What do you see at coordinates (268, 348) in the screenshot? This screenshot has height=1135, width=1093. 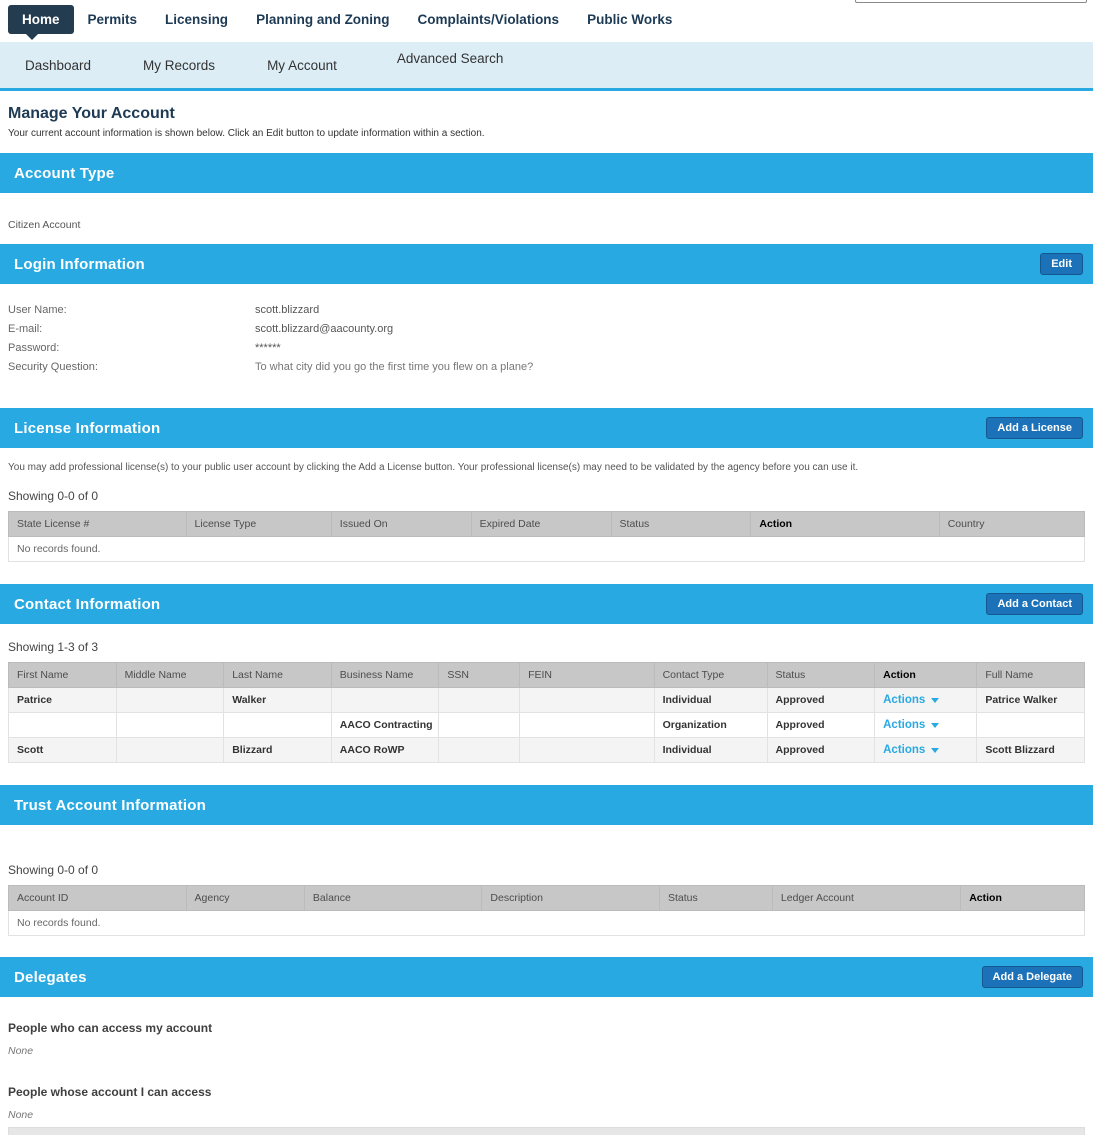 I see `password-value: ******` at bounding box center [268, 348].